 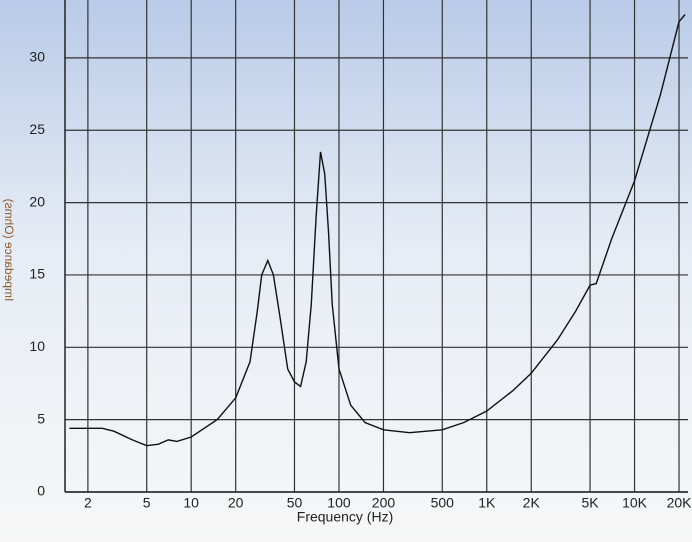 What do you see at coordinates (41, 418) in the screenshot?
I see `y-tick-label: 5` at bounding box center [41, 418].